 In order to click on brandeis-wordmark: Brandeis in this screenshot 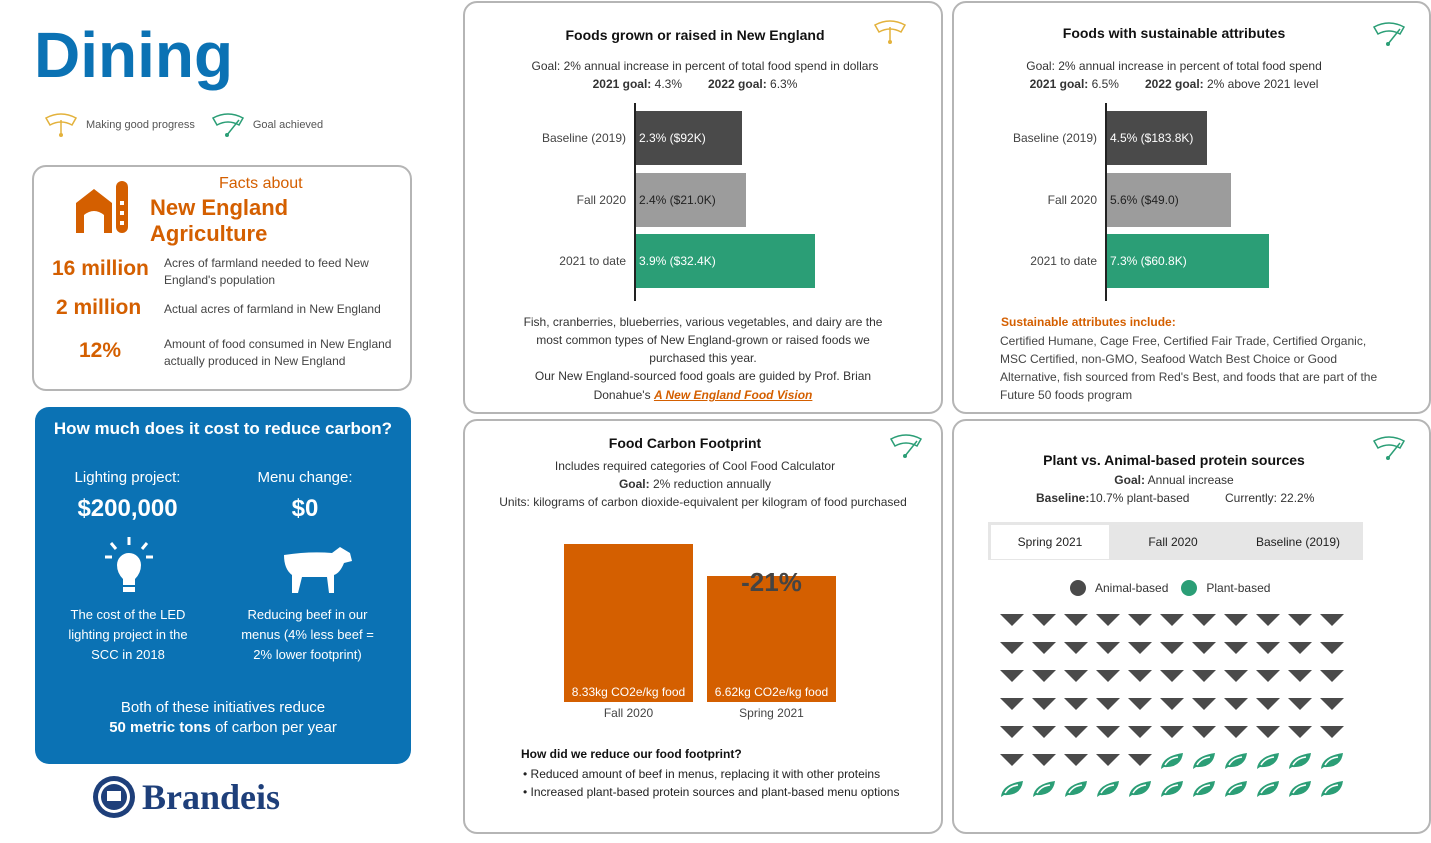, I will do `click(211, 797)`.